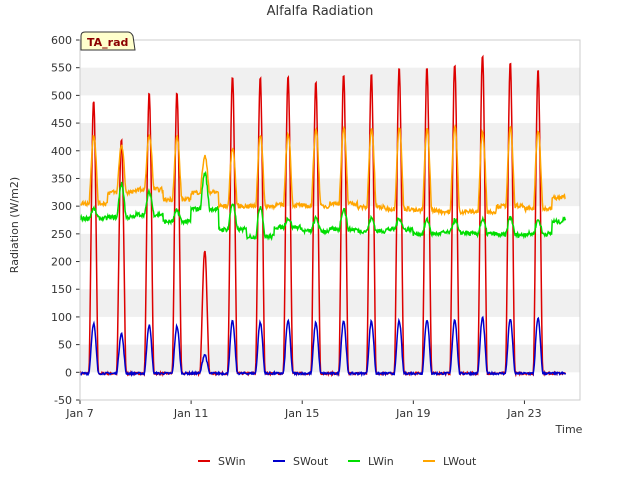 This screenshot has width=640, height=480. I want to click on series-line-swout, so click(323, 346).